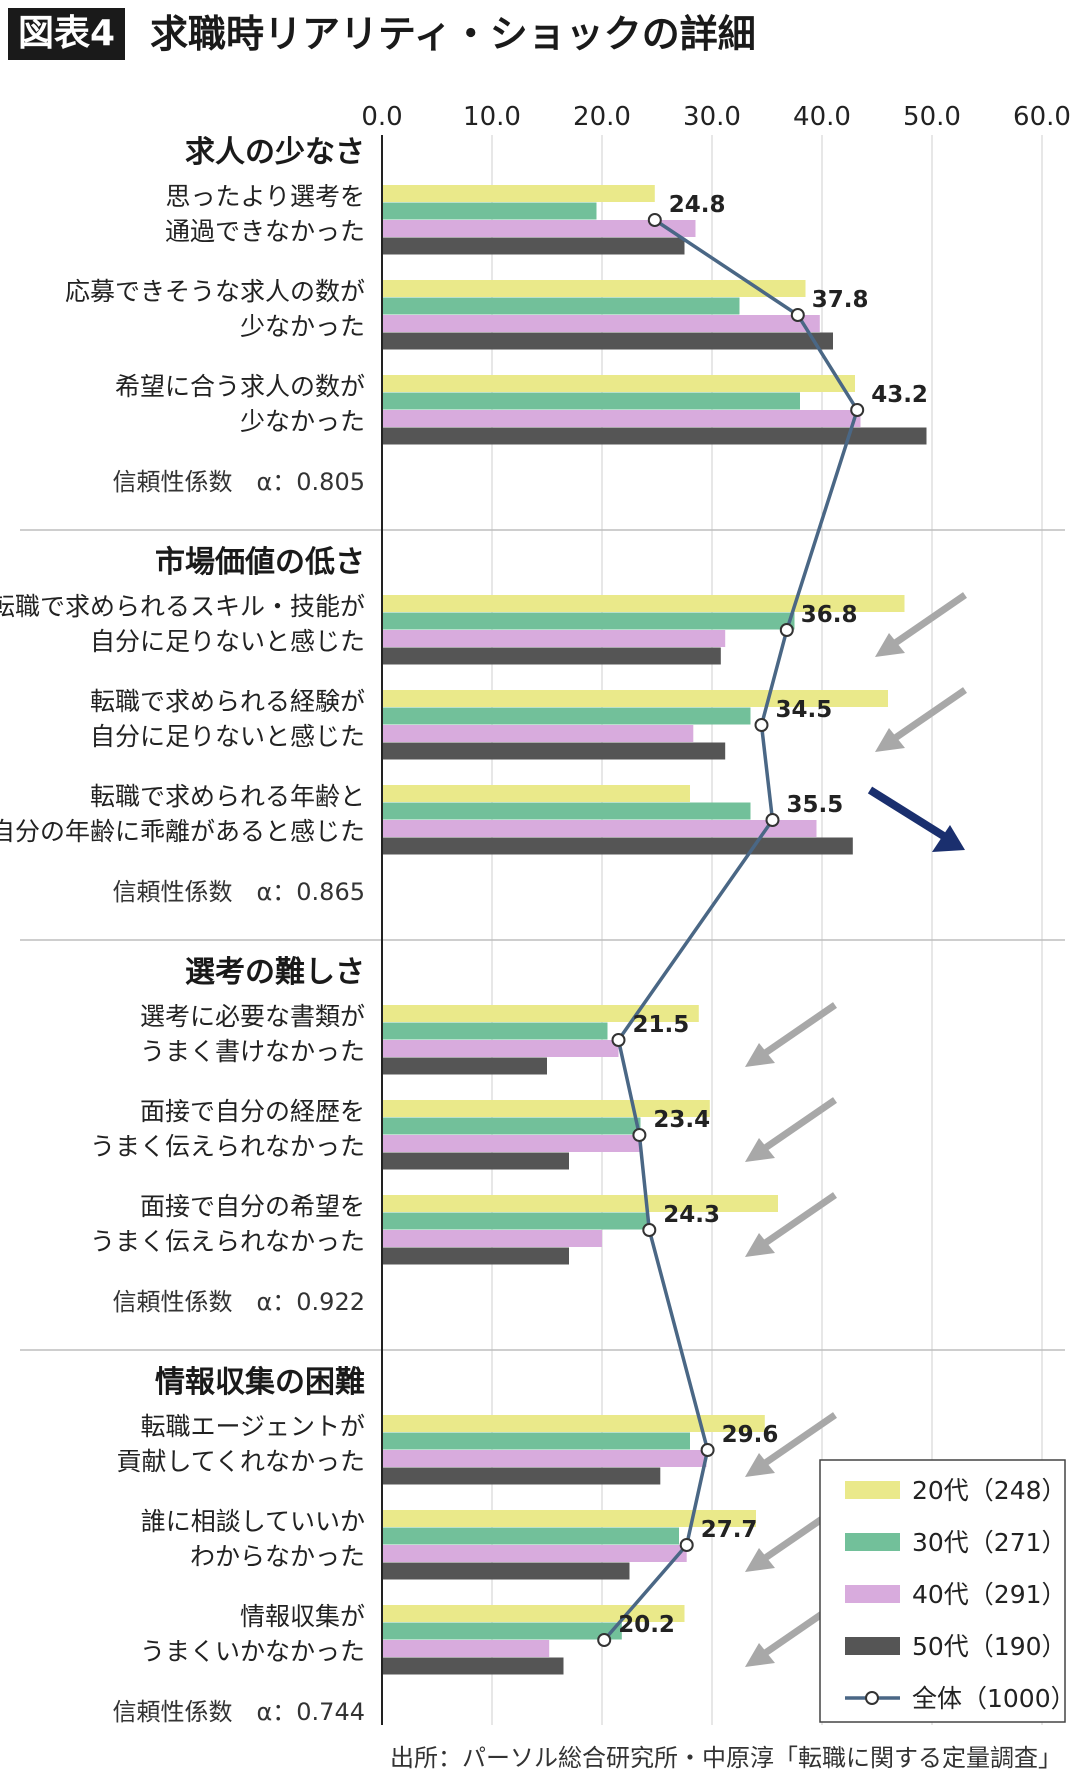 This screenshot has height=1784, width=1080. What do you see at coordinates (602, 117) in the screenshot?
I see `x-tick-label: 20.0` at bounding box center [602, 117].